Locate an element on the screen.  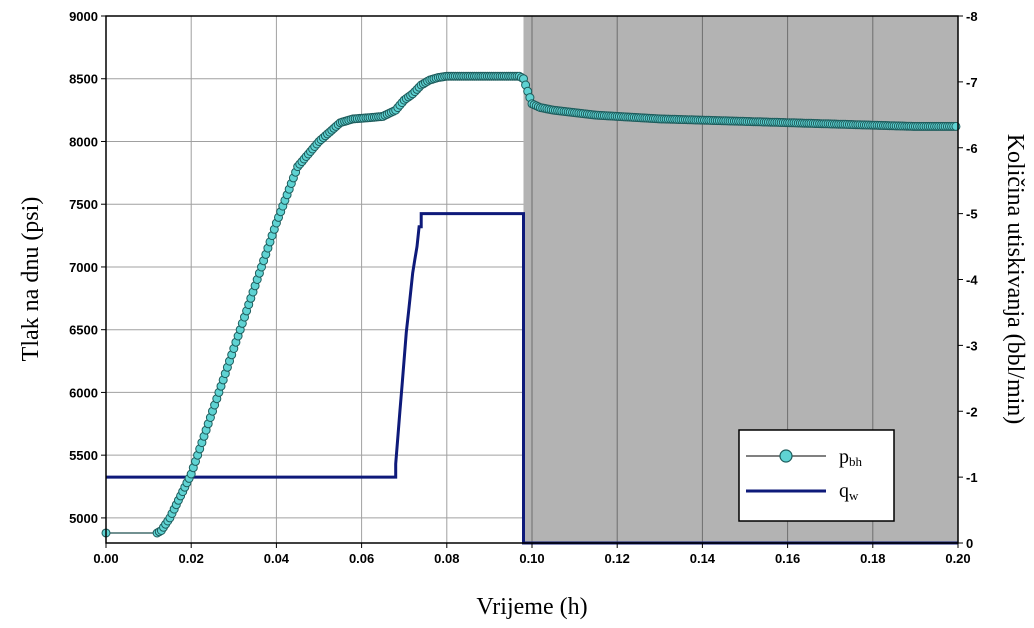
legend: pbh qw is located at coordinates (816, 475).